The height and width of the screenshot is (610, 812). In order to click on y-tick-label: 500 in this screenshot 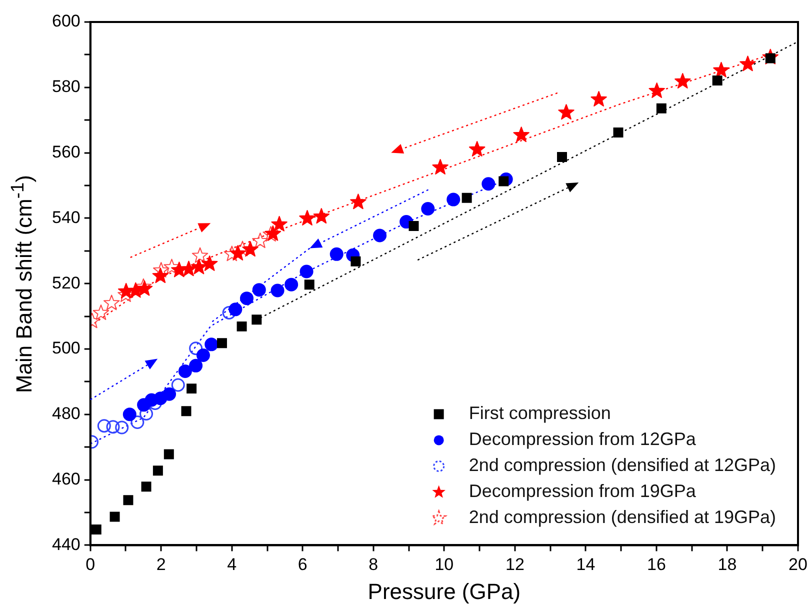, I will do `click(66, 348)`.